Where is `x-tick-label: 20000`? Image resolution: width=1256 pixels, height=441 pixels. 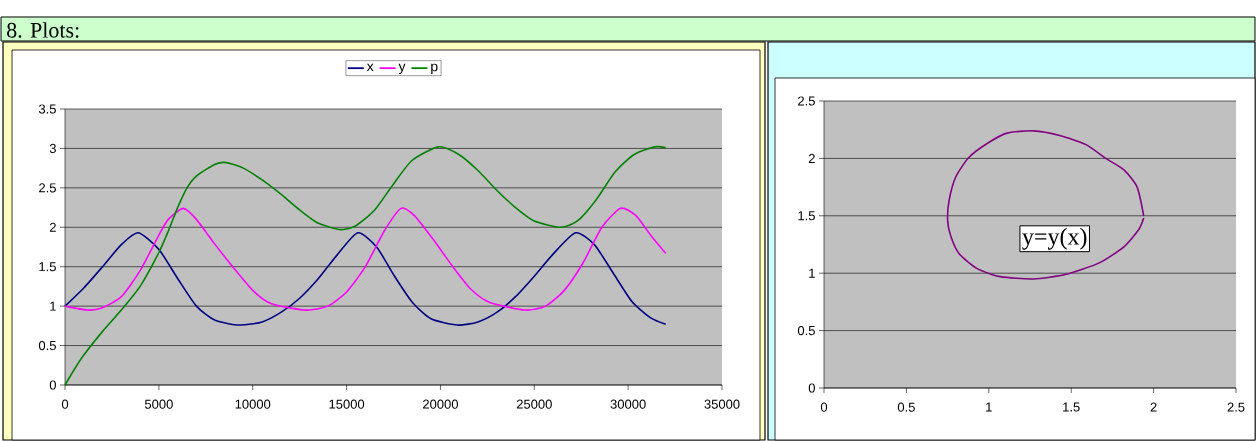 x-tick-label: 20000 is located at coordinates (440, 404).